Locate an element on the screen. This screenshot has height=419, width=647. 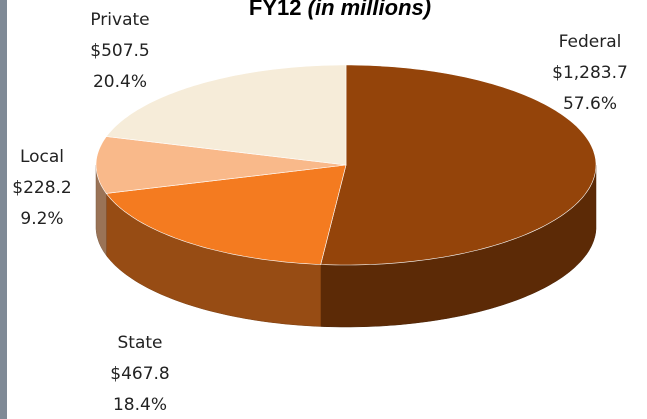
value-label: $467.8 is located at coordinates (139, 374).